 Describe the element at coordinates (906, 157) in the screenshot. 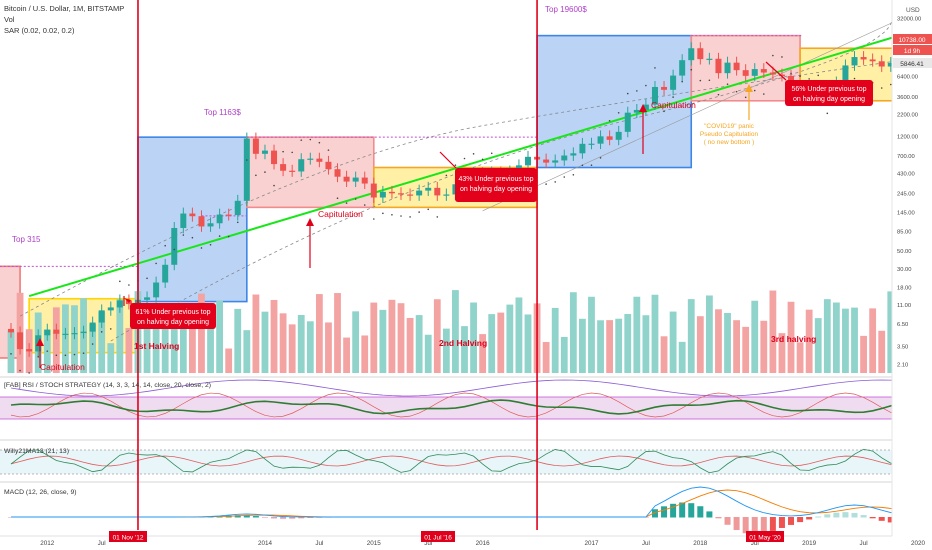

I see `price-tick-6: 700.00` at that location.